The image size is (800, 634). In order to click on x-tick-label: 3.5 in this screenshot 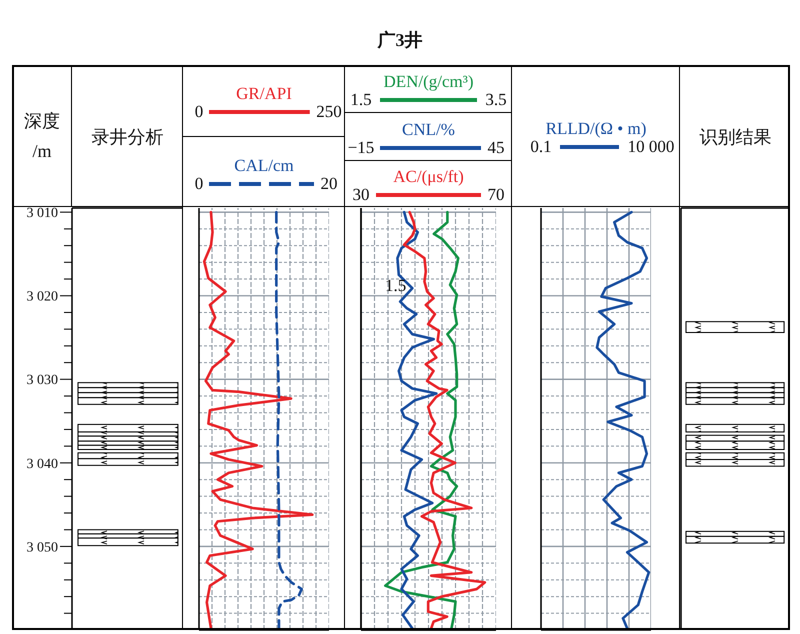, I will do `click(496, 99)`.